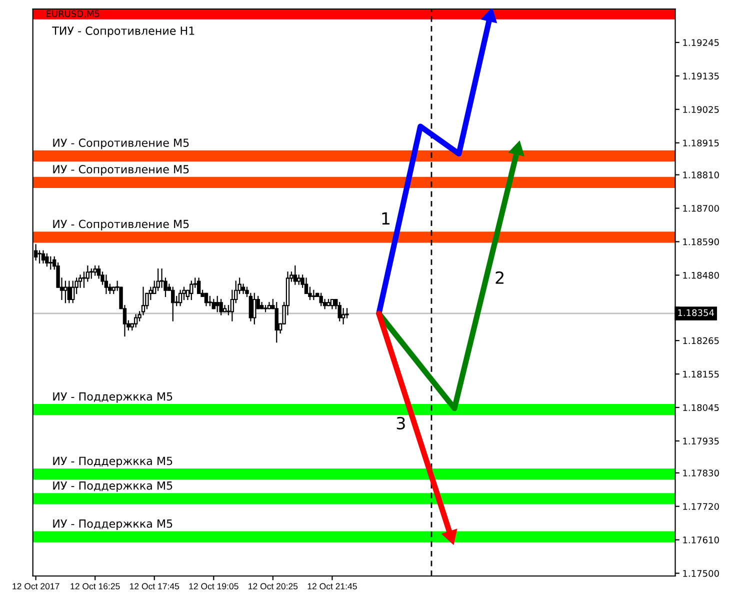  Describe the element at coordinates (701, 573) in the screenshot. I see `y-tick-label: 1.17500` at that location.